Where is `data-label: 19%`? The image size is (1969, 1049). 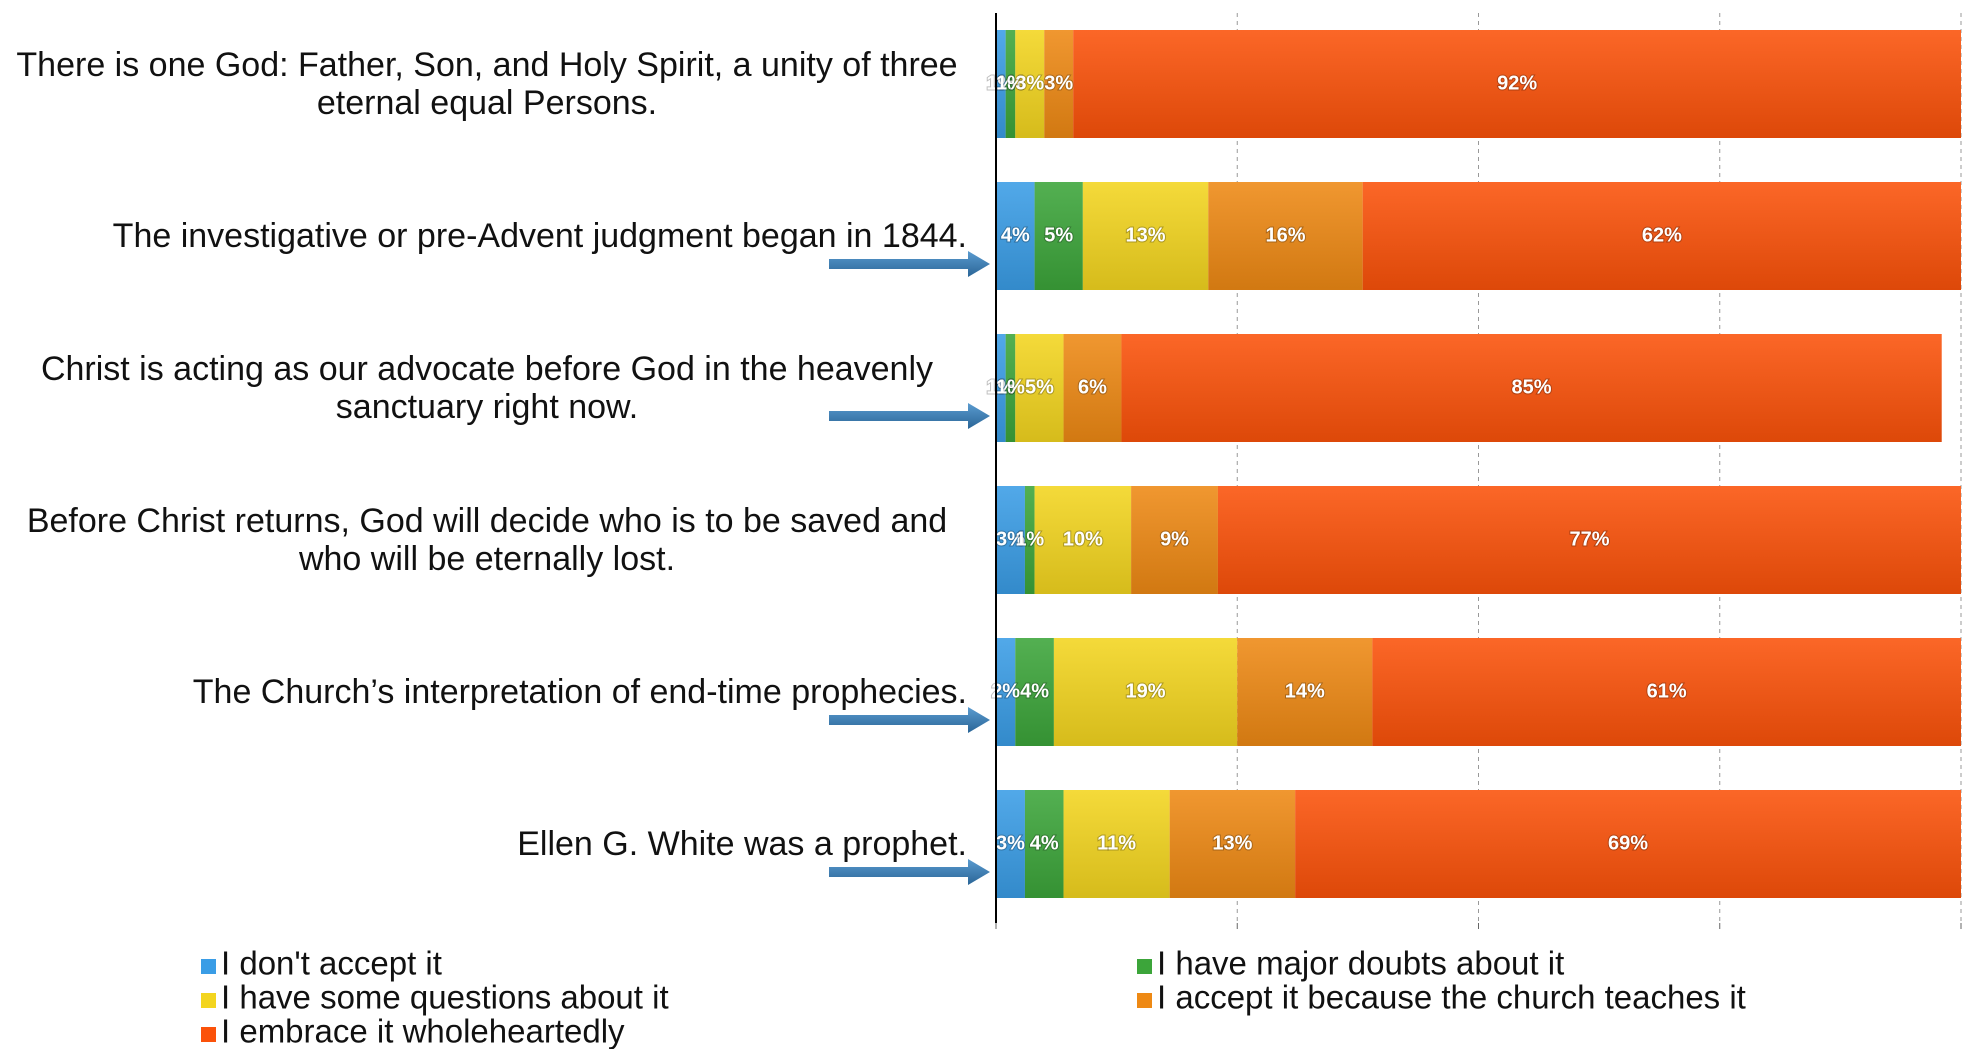 data-label: 19% is located at coordinates (1146, 691).